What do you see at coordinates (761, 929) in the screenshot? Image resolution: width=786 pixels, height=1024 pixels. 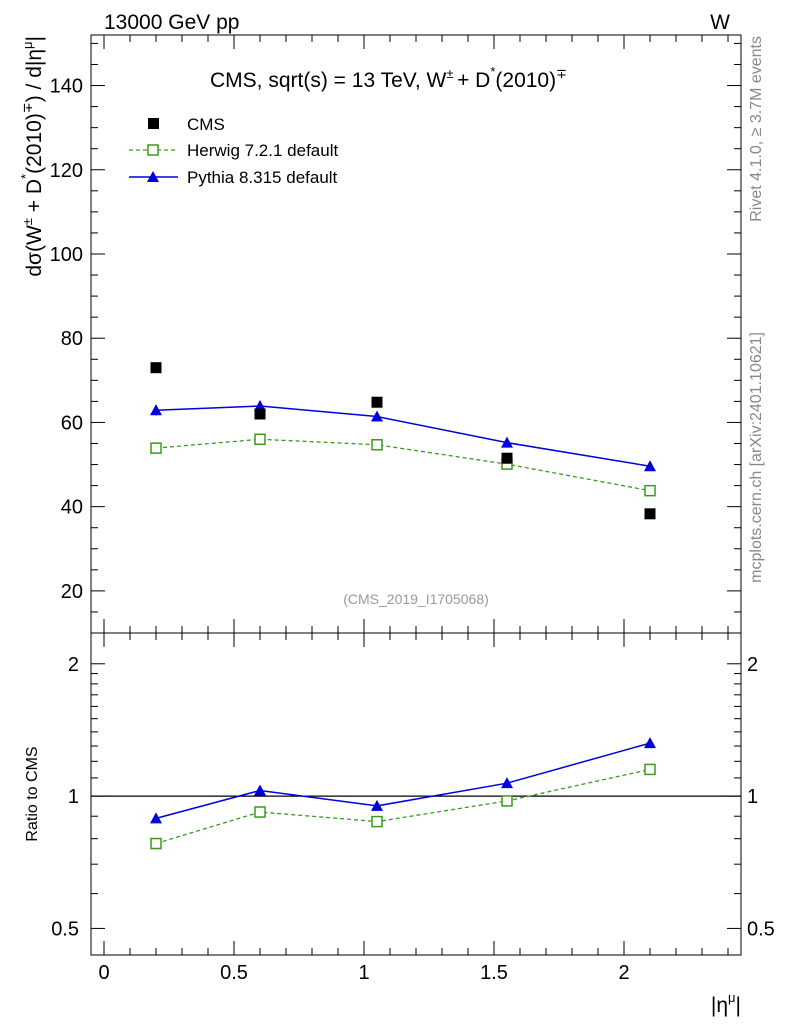 I see `ratio-y-tick-label-right: 0.5` at bounding box center [761, 929].